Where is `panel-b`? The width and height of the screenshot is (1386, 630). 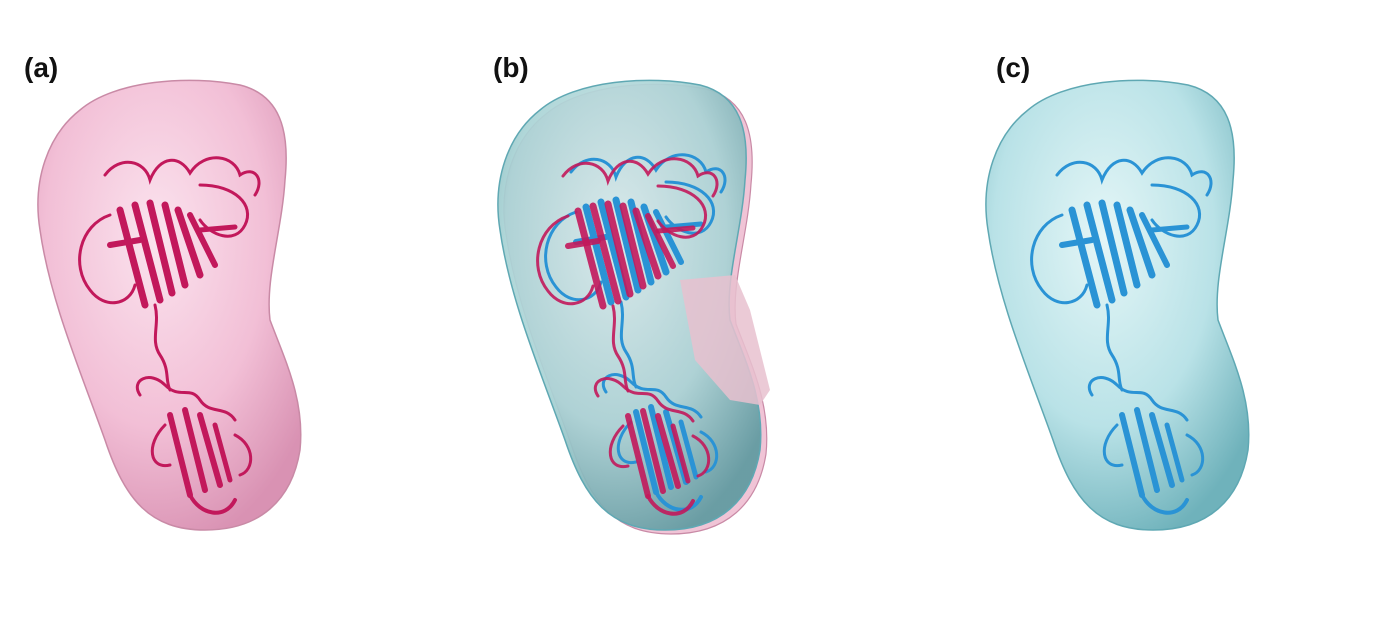
panel-b is located at coordinates (633, 307).